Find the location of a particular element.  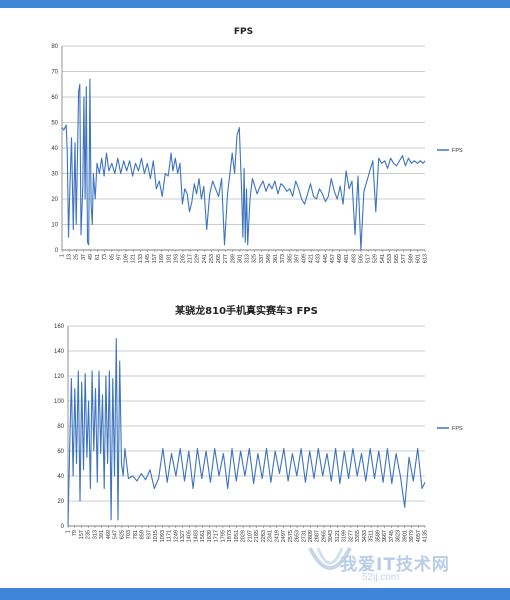

x-tick-label: 3121 is located at coordinates (338, 536).